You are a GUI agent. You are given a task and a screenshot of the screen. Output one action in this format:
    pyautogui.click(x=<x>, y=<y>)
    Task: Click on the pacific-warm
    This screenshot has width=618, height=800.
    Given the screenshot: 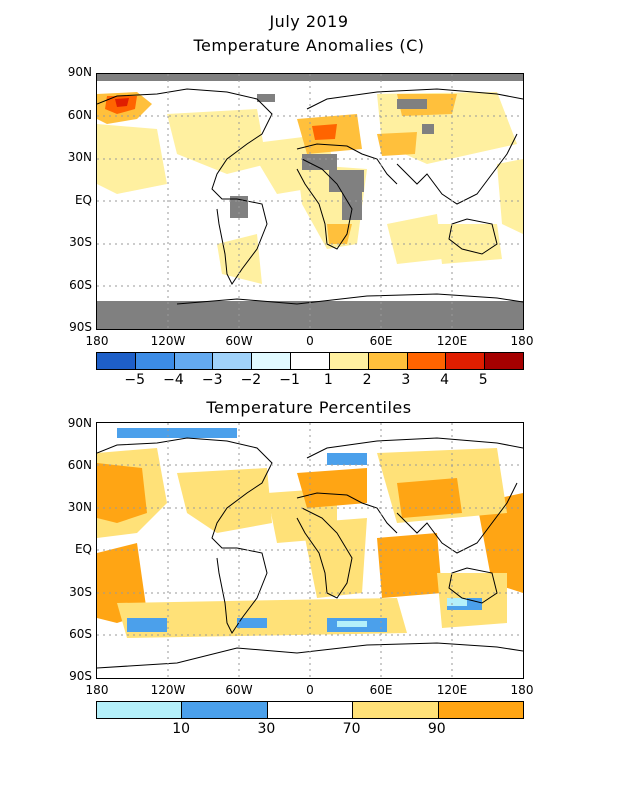 What is the action you would take?
    pyautogui.click(x=132, y=159)
    